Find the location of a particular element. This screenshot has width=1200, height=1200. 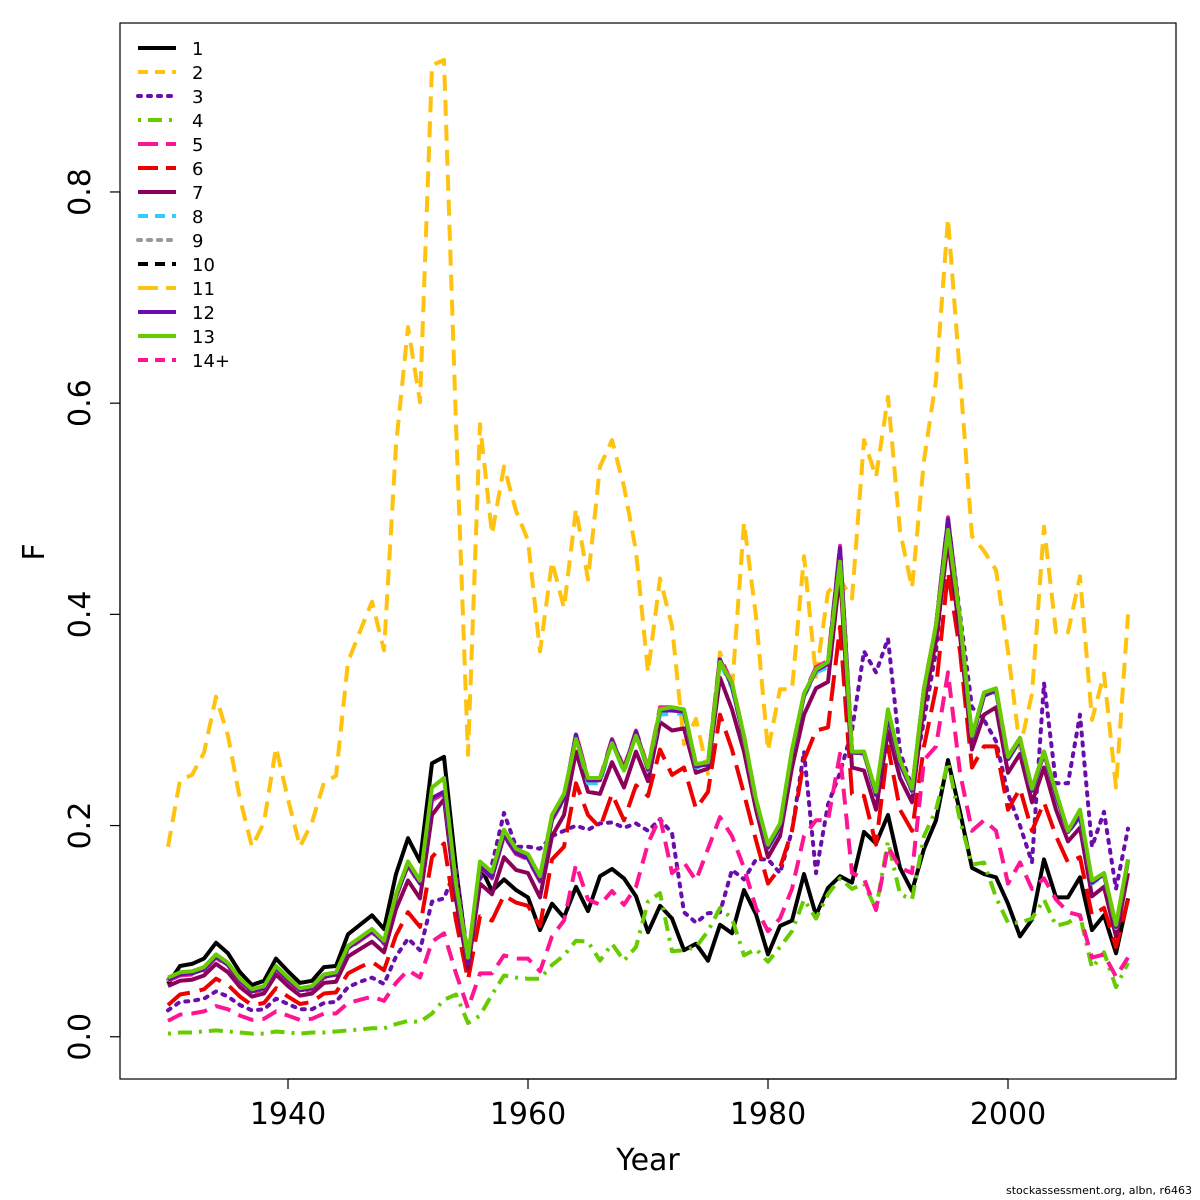

y-tick-label: 0.4 is located at coordinates (80, 615).